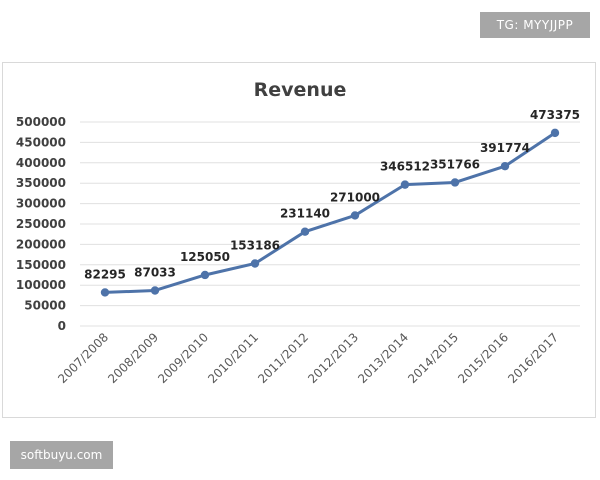 The width and height of the screenshot is (600, 480). What do you see at coordinates (255, 246) in the screenshot?
I see `data-label: 153186` at bounding box center [255, 246].